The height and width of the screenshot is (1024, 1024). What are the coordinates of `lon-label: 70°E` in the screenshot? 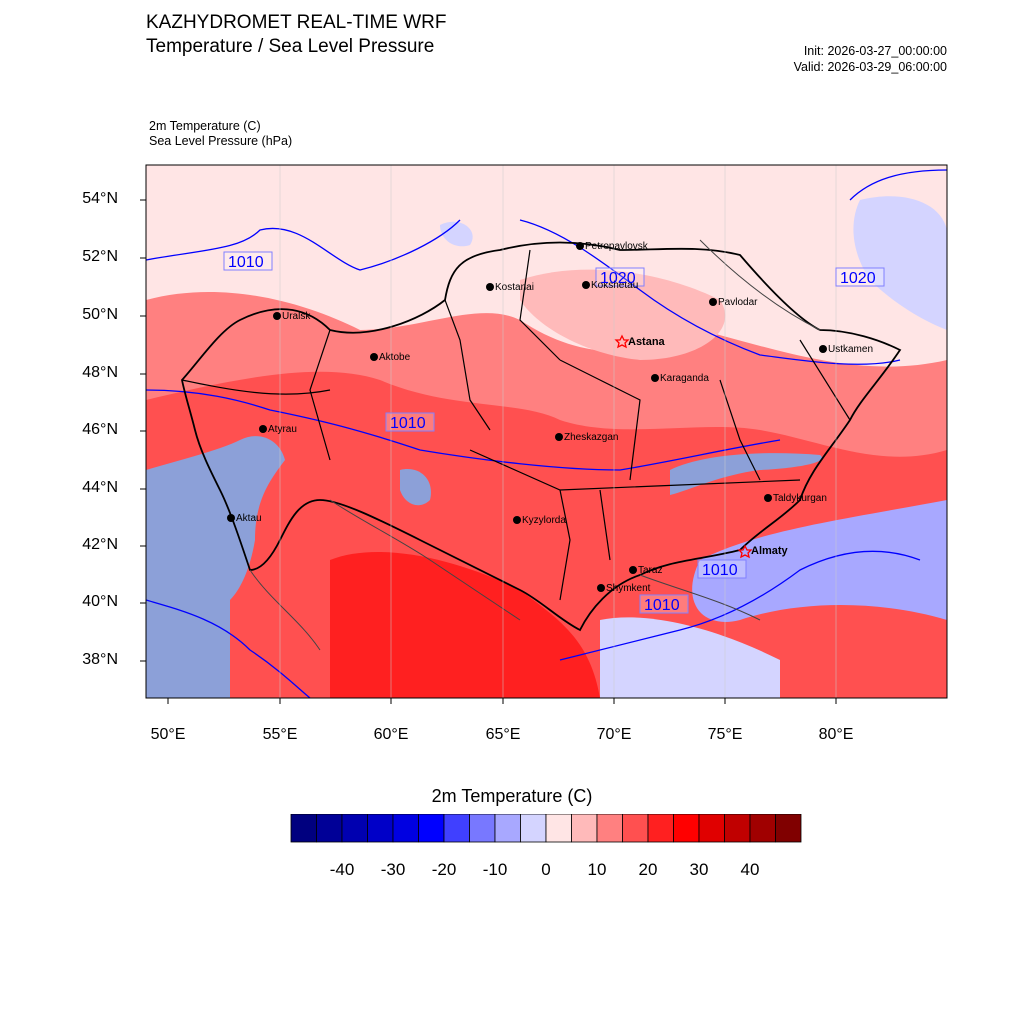 It's located at (614, 734).